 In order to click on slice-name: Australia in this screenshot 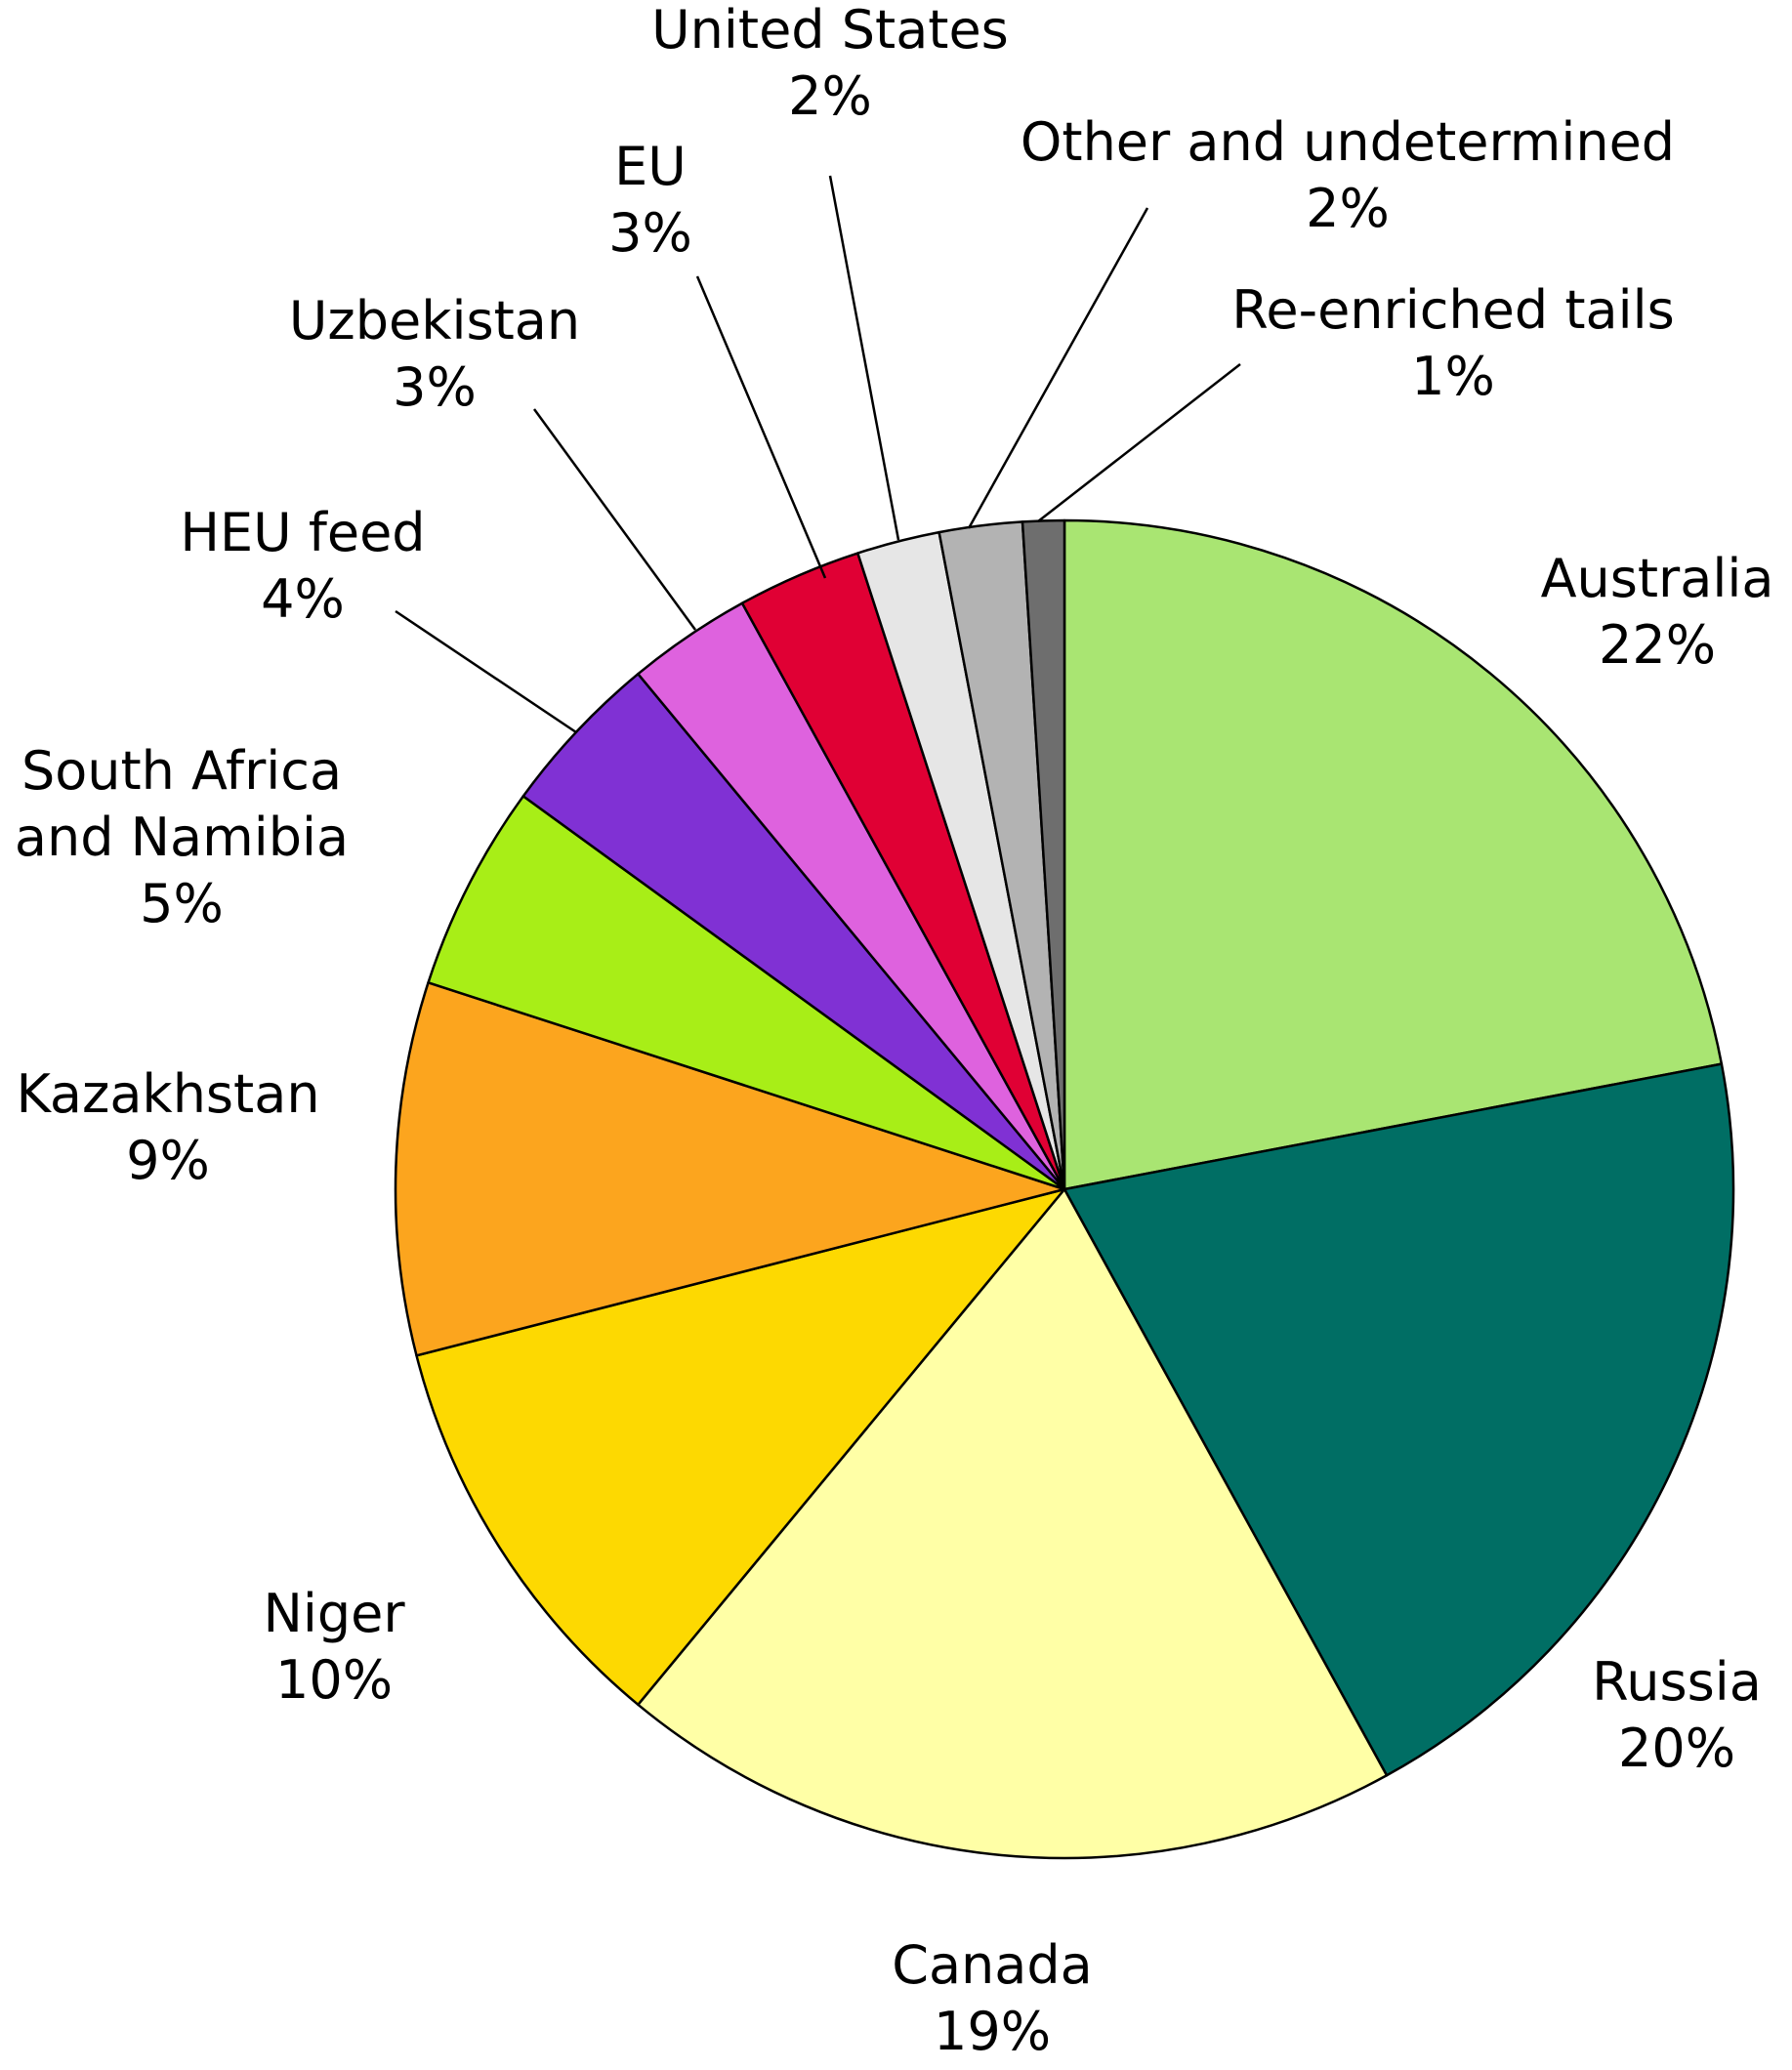, I will do `click(1657, 578)`.